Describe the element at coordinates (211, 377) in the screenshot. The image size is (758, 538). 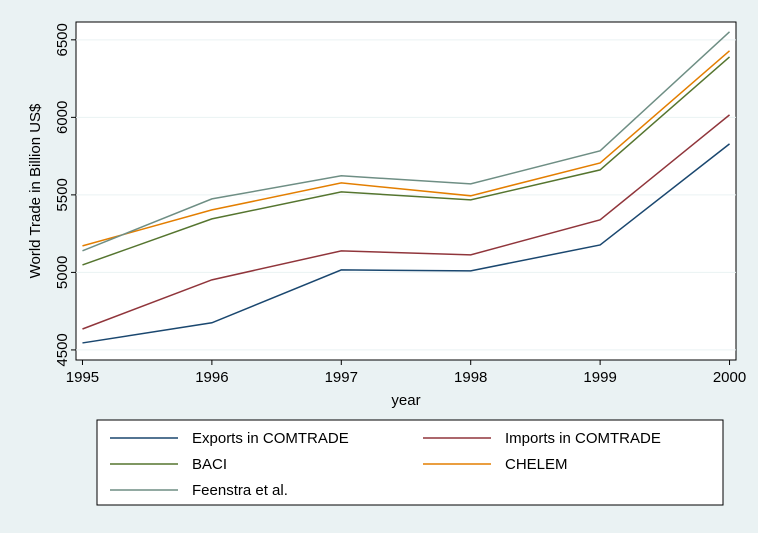
I see `x-tick-label: 1996` at that location.